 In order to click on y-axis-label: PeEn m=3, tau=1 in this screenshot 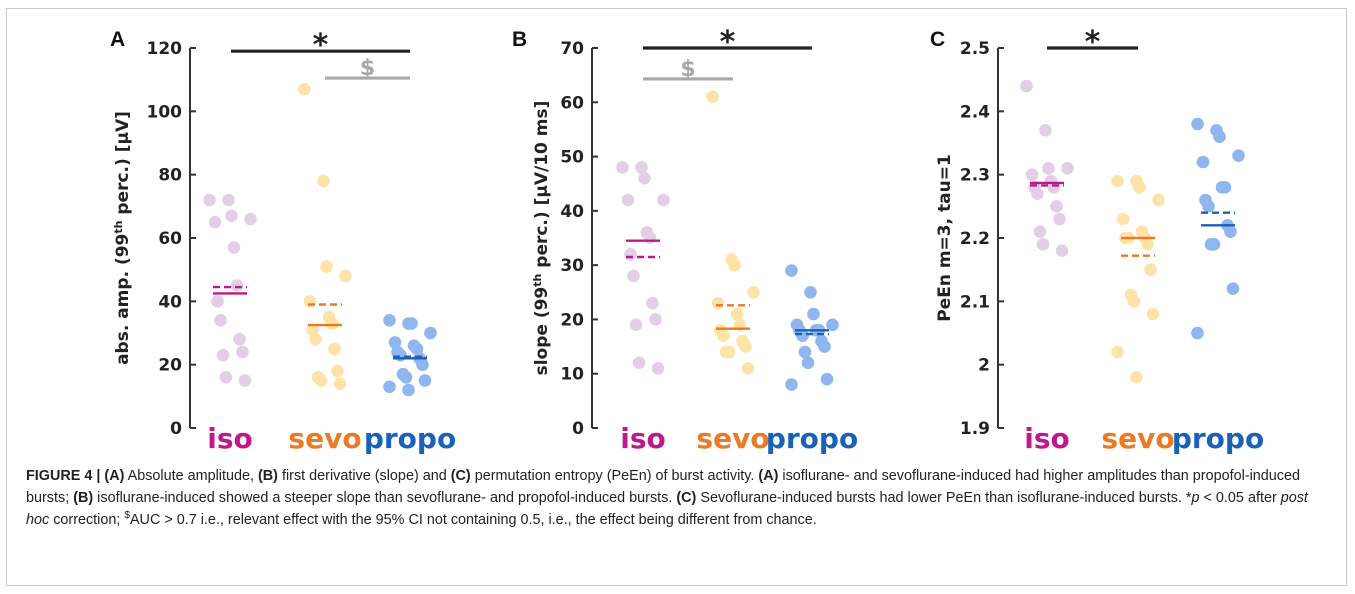, I will do `click(945, 238)`.